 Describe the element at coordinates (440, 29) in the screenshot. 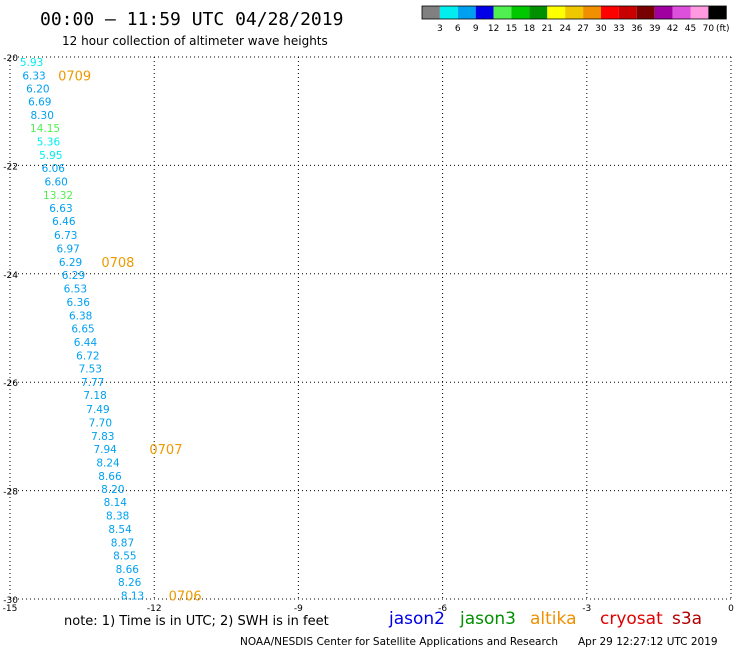

I see `legend-label: 3` at that location.